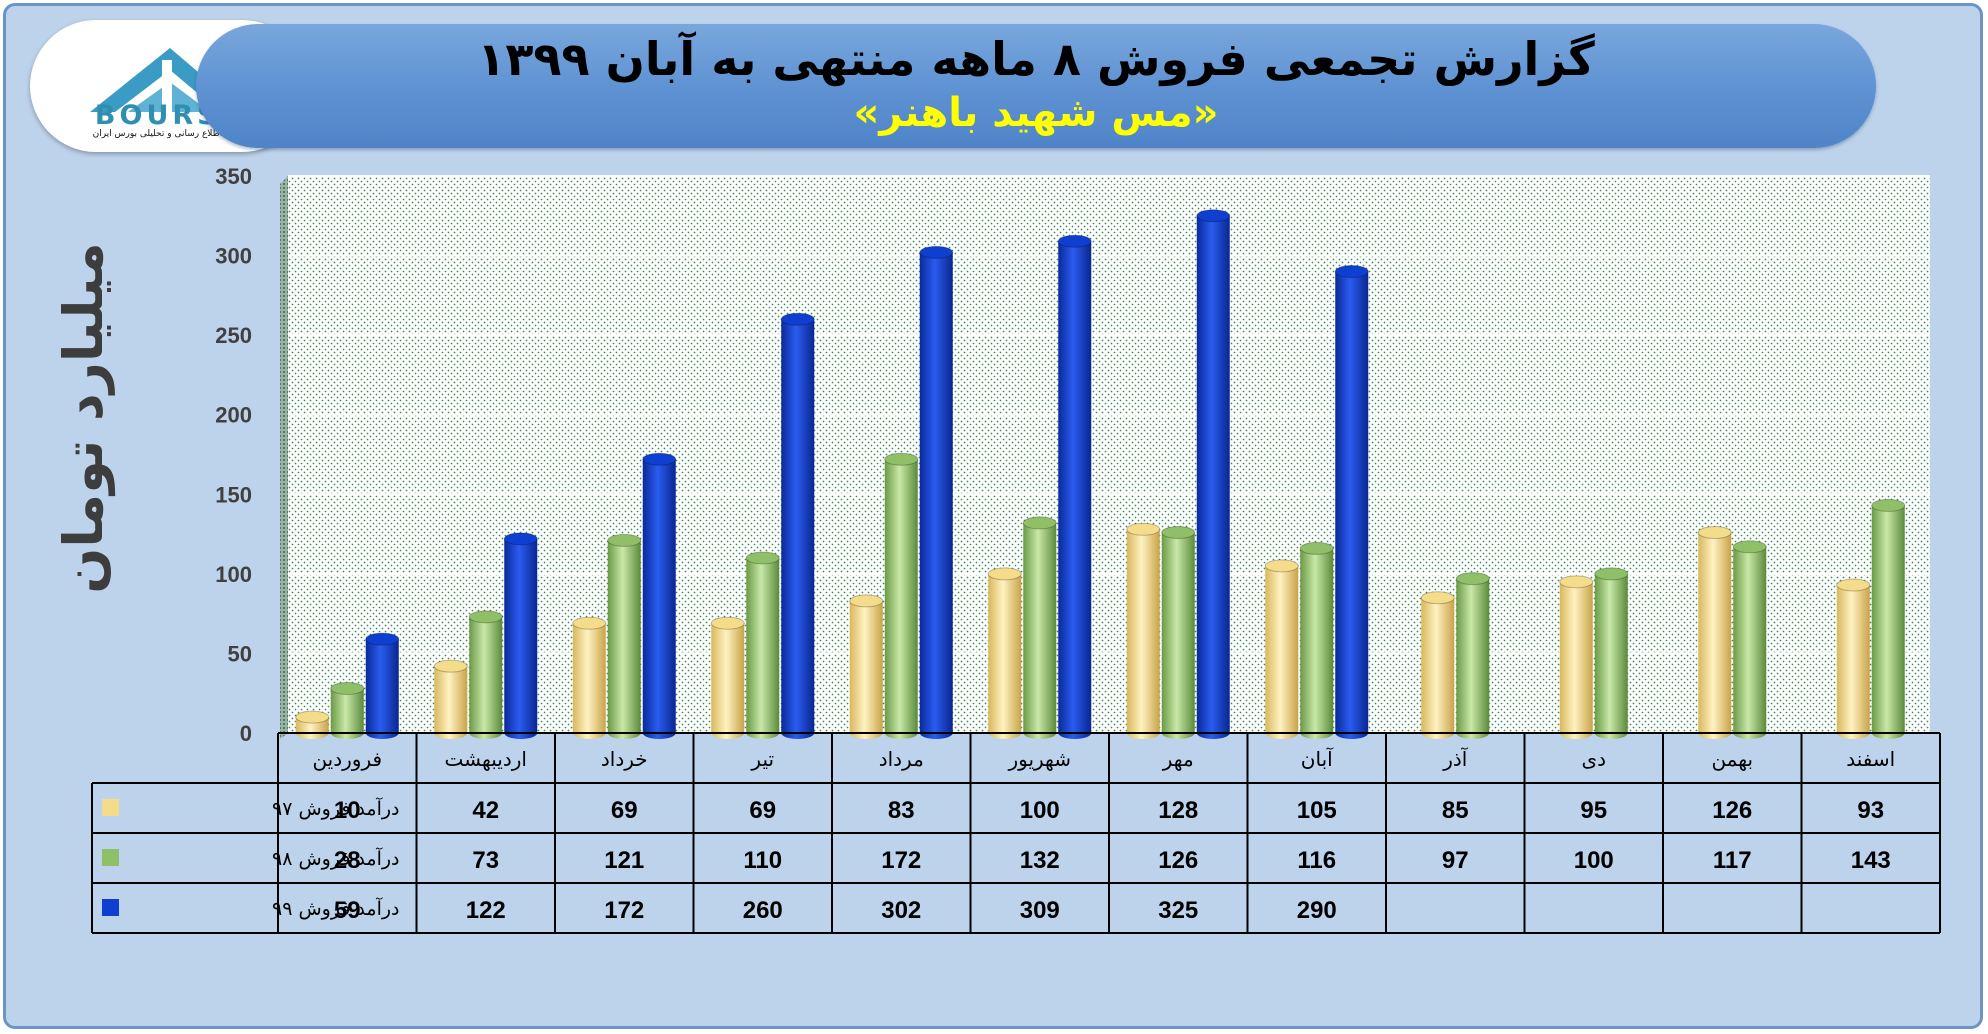 Image resolution: width=1988 pixels, height=1034 pixels. Describe the element at coordinates (233, 574) in the screenshot. I see `y-tick-label: 100` at that location.